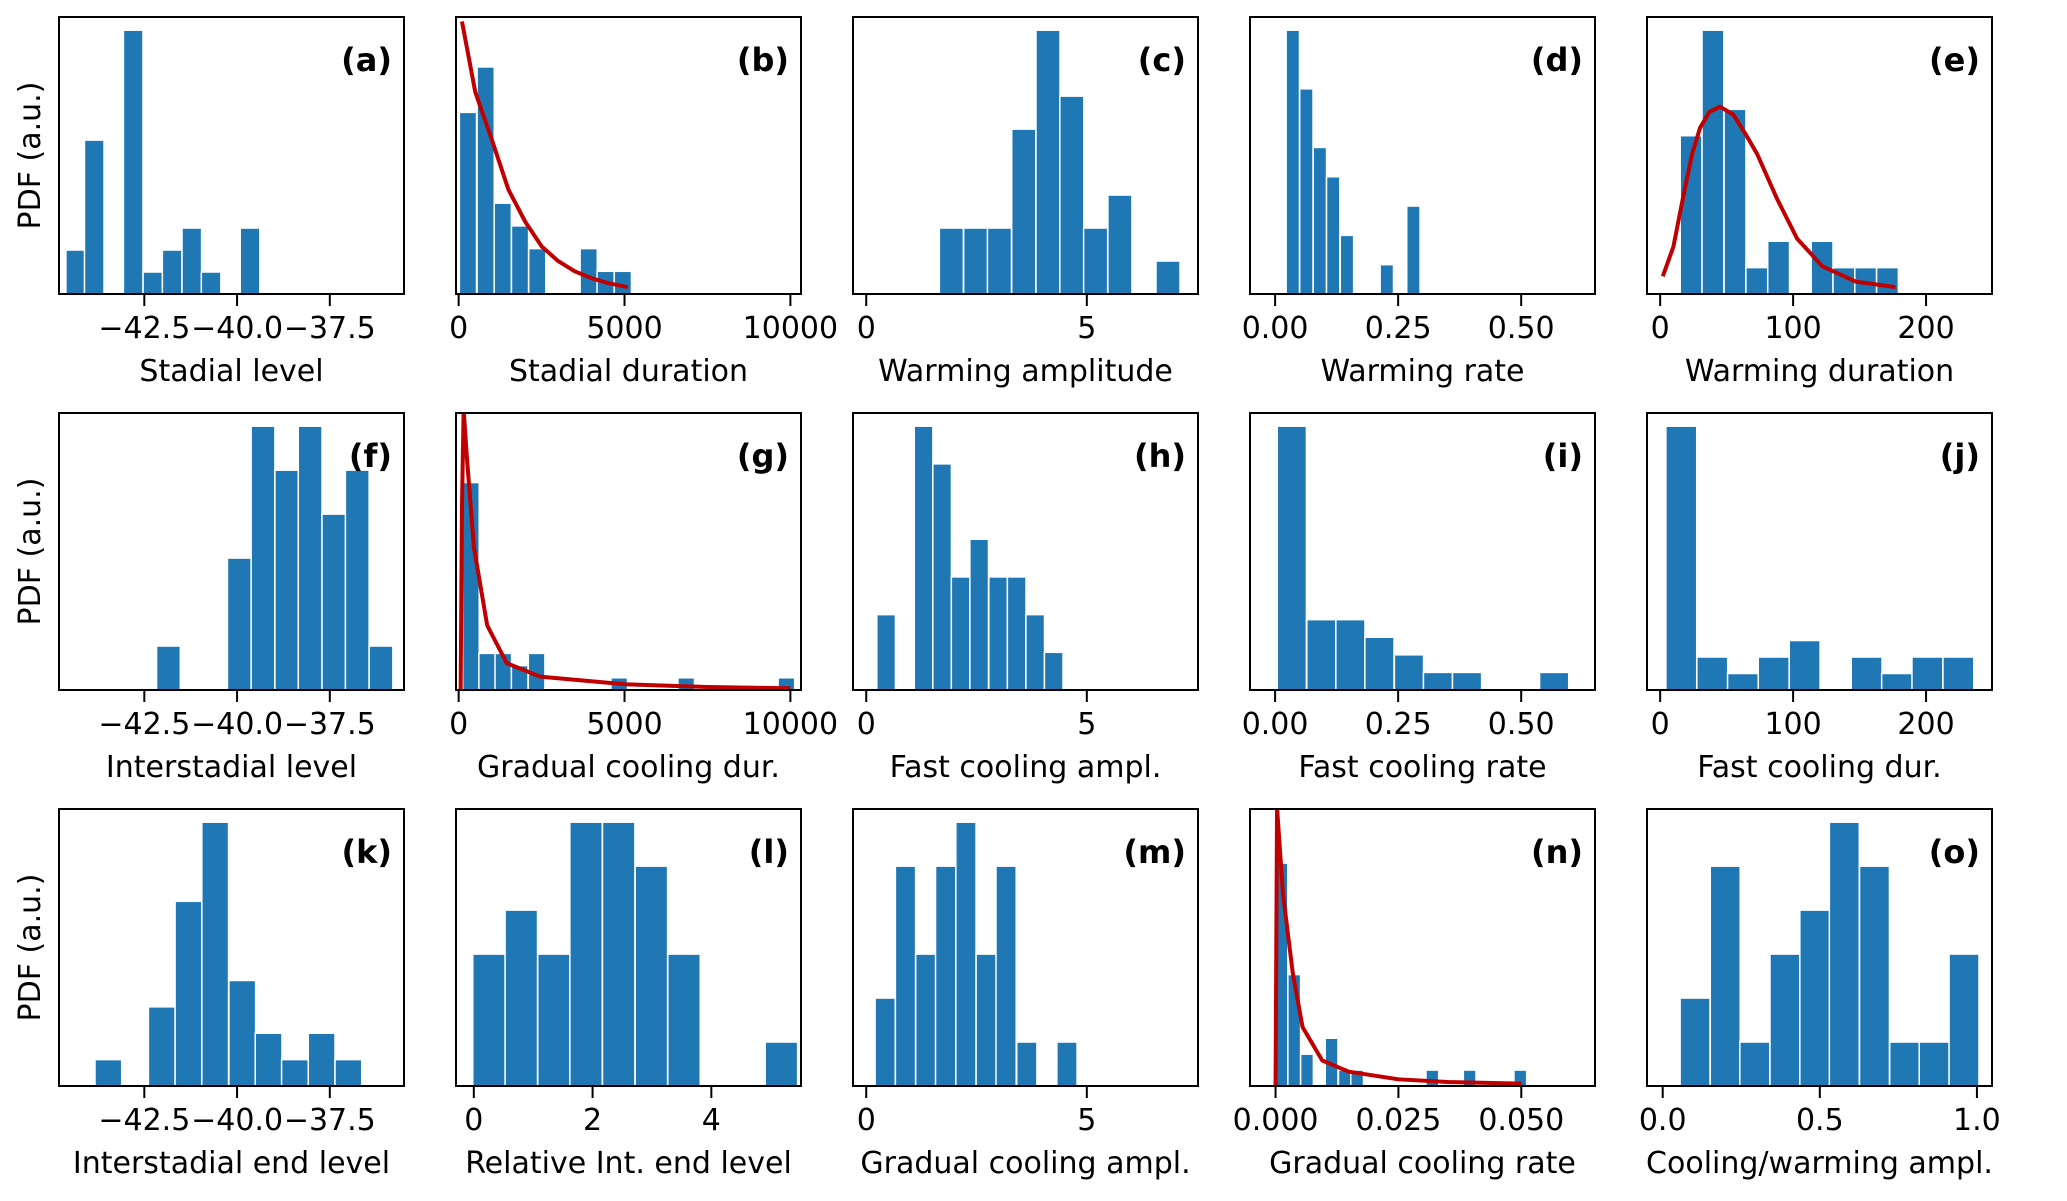 Image resolution: width=2067 pixels, height=1201 pixels. I want to click on histogram-panel: 0 5000 10000 Stadial duration (b), so click(643, 202).